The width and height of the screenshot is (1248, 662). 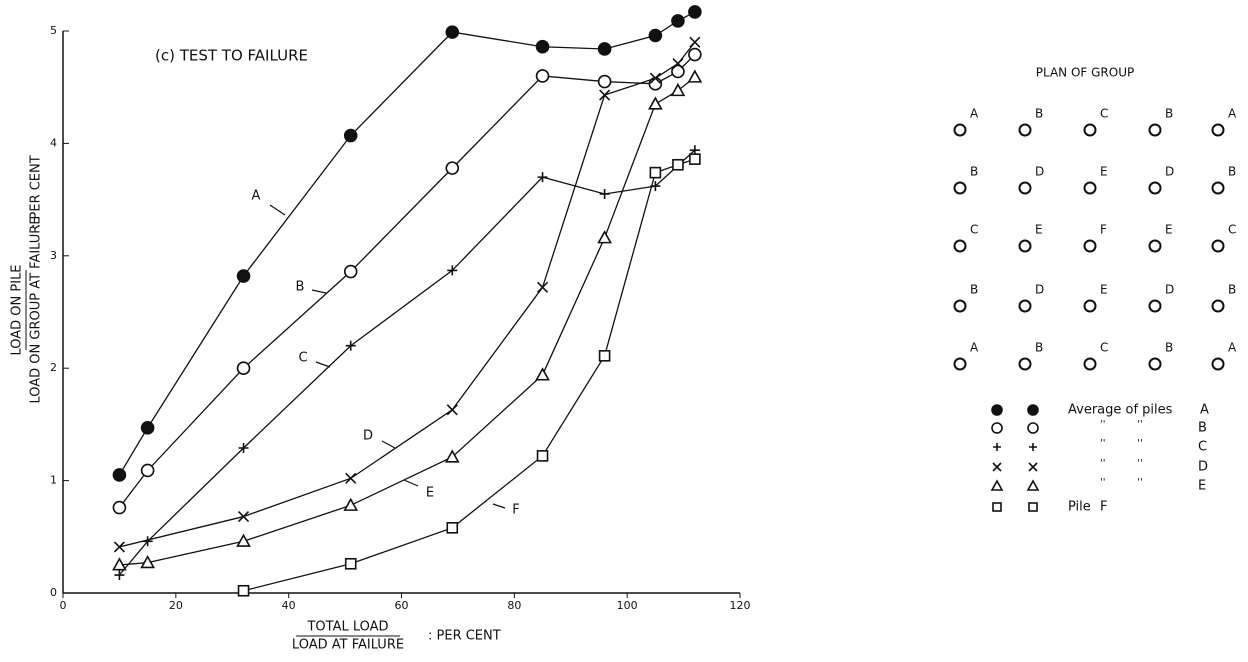 I want to click on x-tick-label: 80, so click(x=514, y=605).